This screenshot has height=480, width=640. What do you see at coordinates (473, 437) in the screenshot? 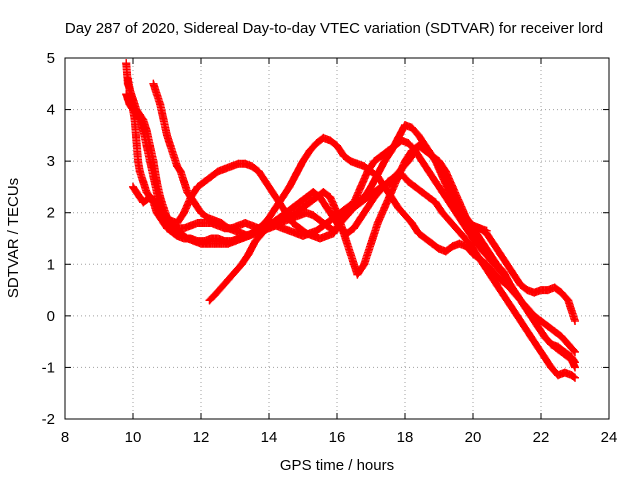
I see `x-tick-label: 20` at bounding box center [473, 437].